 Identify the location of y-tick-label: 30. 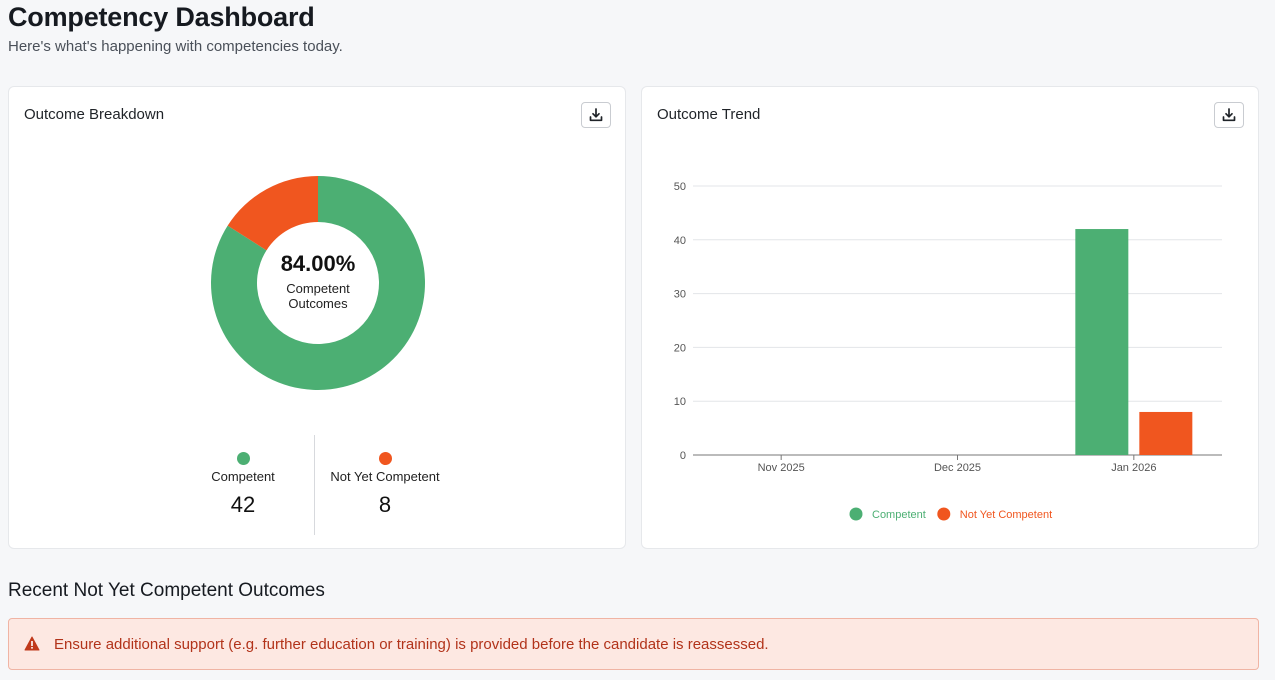
(680, 295).